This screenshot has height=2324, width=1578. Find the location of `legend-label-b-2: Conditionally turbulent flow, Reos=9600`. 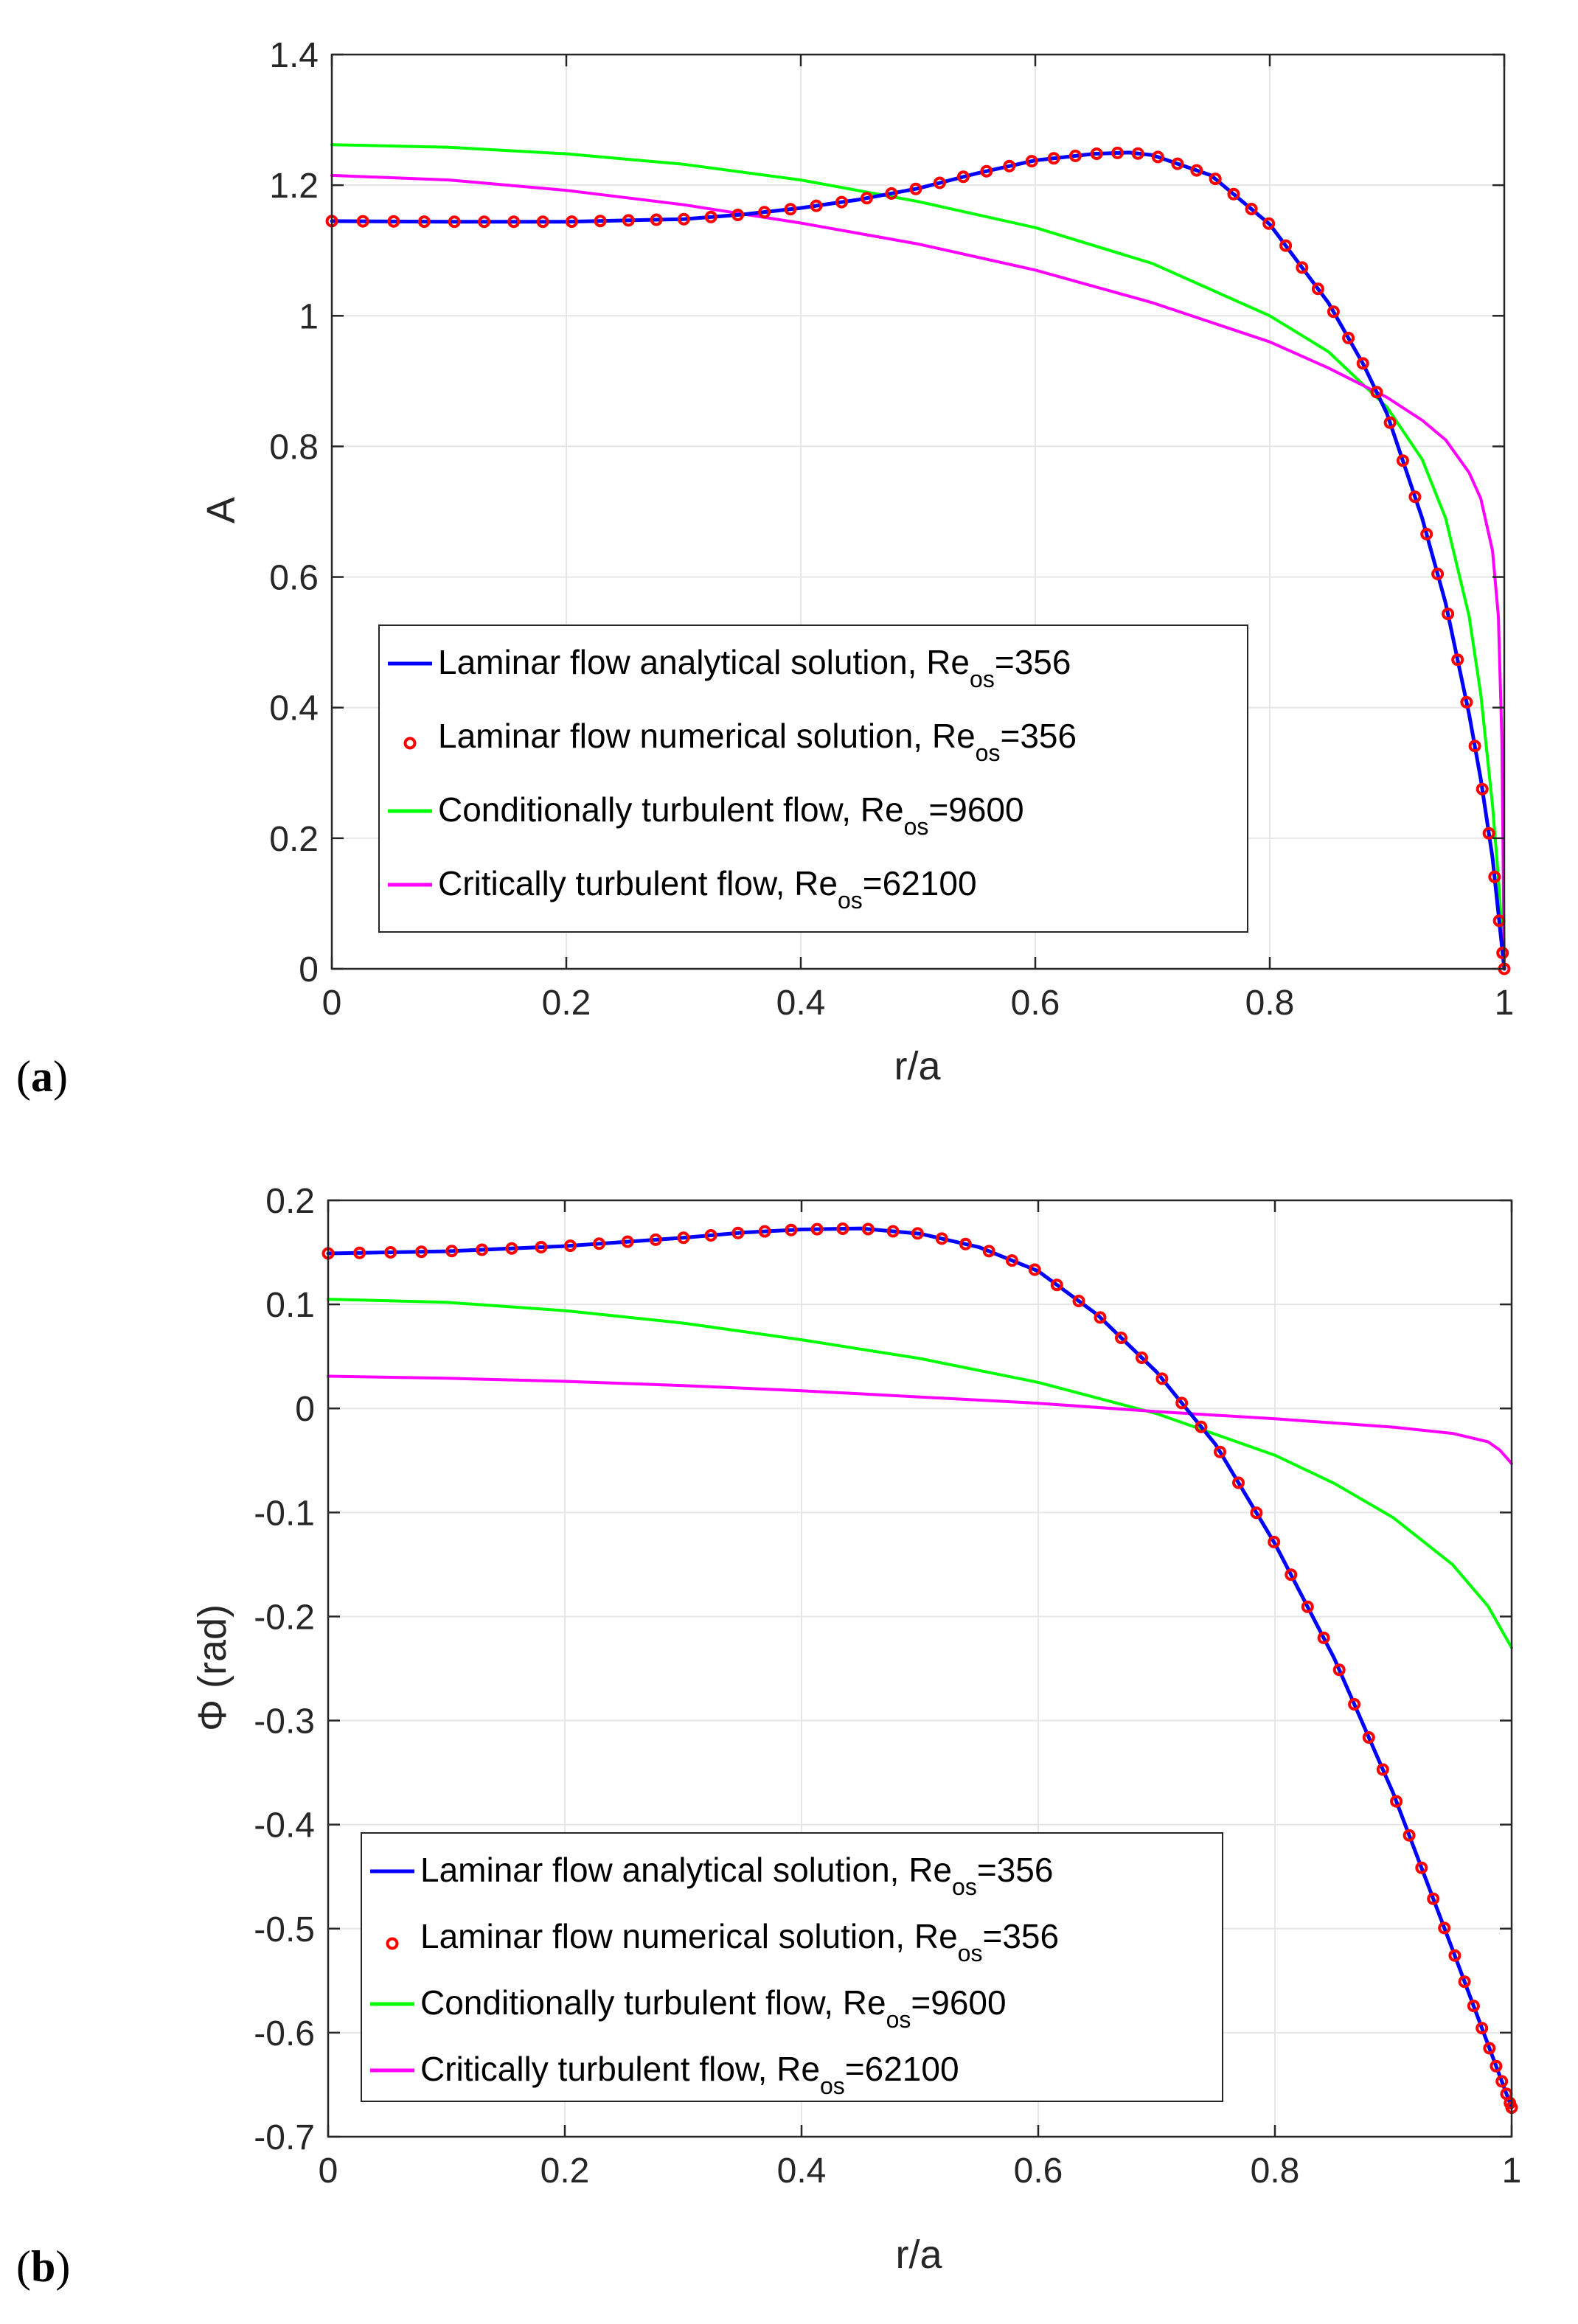

legend-label-b-2: Conditionally turbulent flow, Reos=9600 is located at coordinates (713, 2008).